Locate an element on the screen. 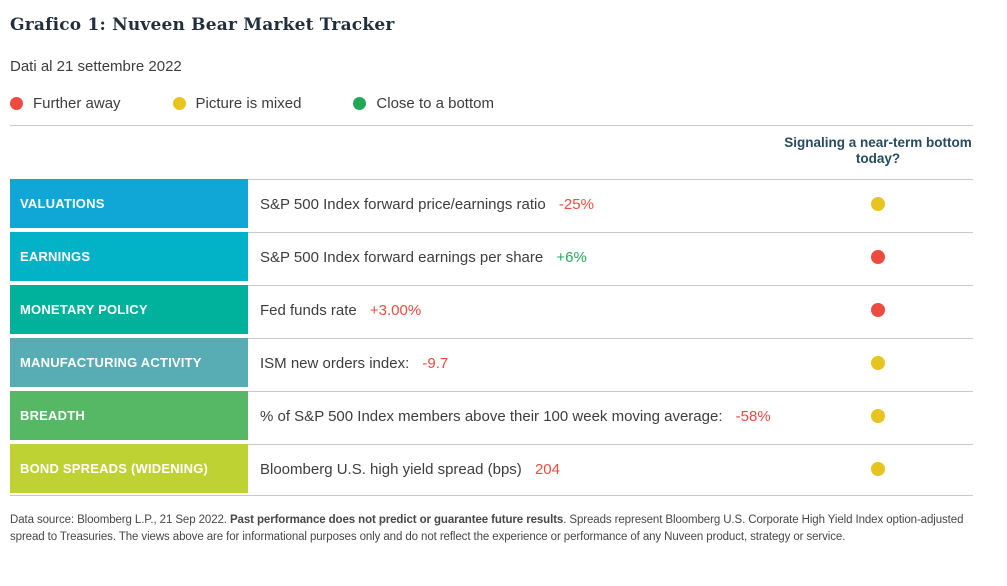 This screenshot has width=1007, height=586. legend-label: Close to a bottom is located at coordinates (435, 103).